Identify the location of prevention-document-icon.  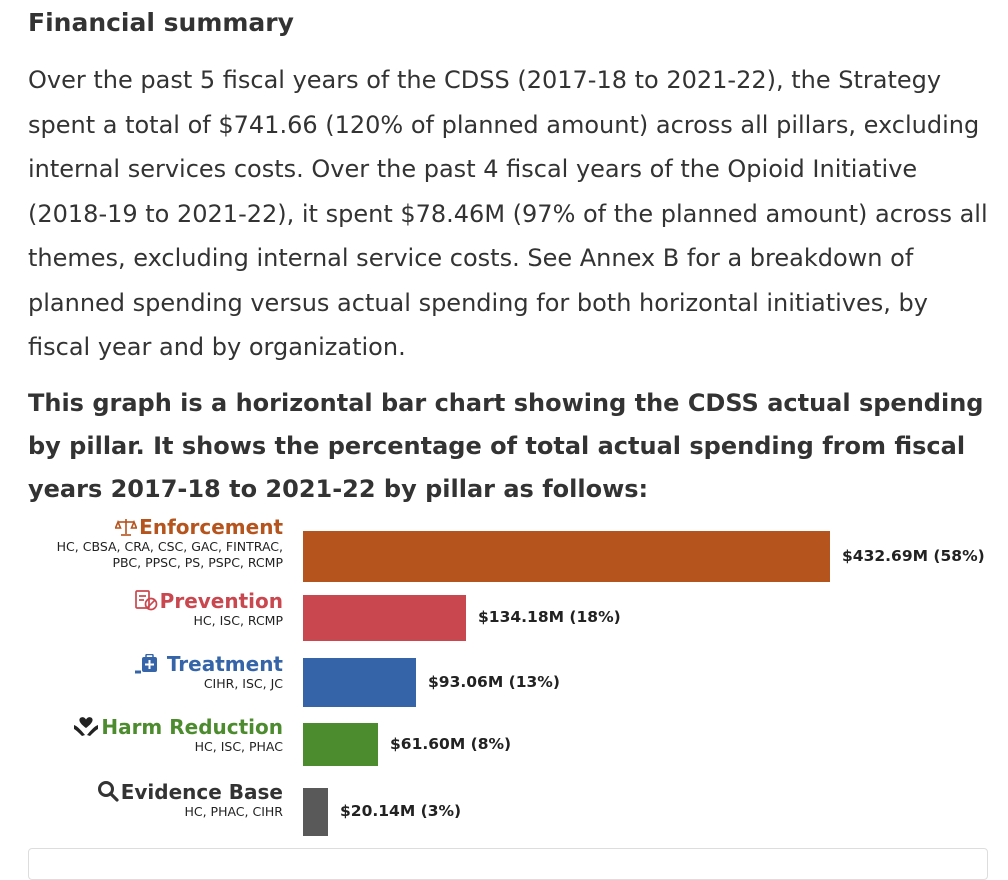
(147, 601).